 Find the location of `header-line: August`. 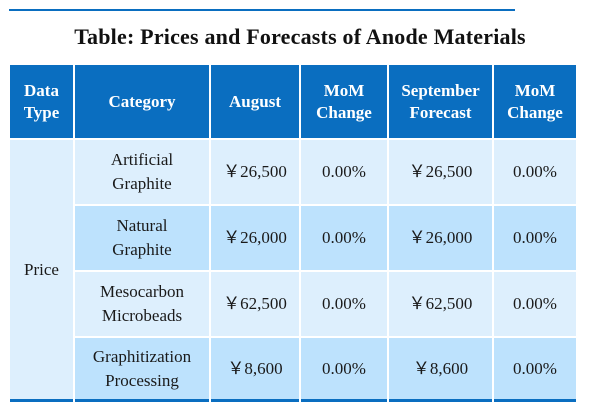

header-line: August is located at coordinates (255, 101).